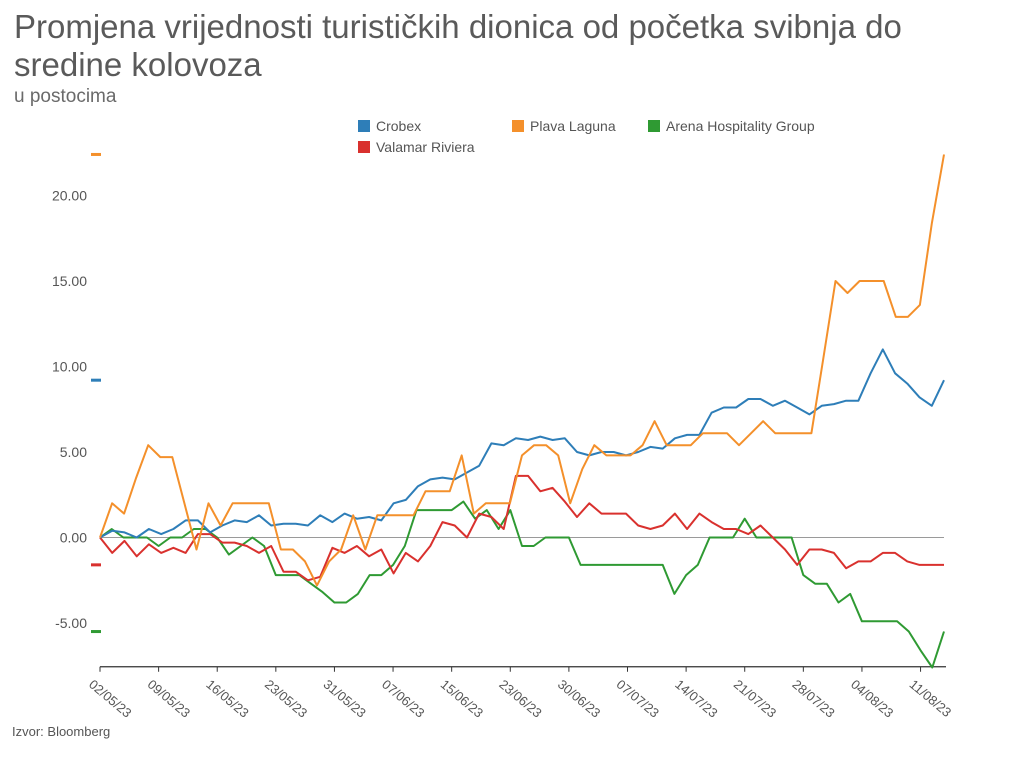 This screenshot has width=1024, height=768. What do you see at coordinates (573, 126) in the screenshot?
I see `legend-label-plava-laguna: Plava Laguna` at bounding box center [573, 126].